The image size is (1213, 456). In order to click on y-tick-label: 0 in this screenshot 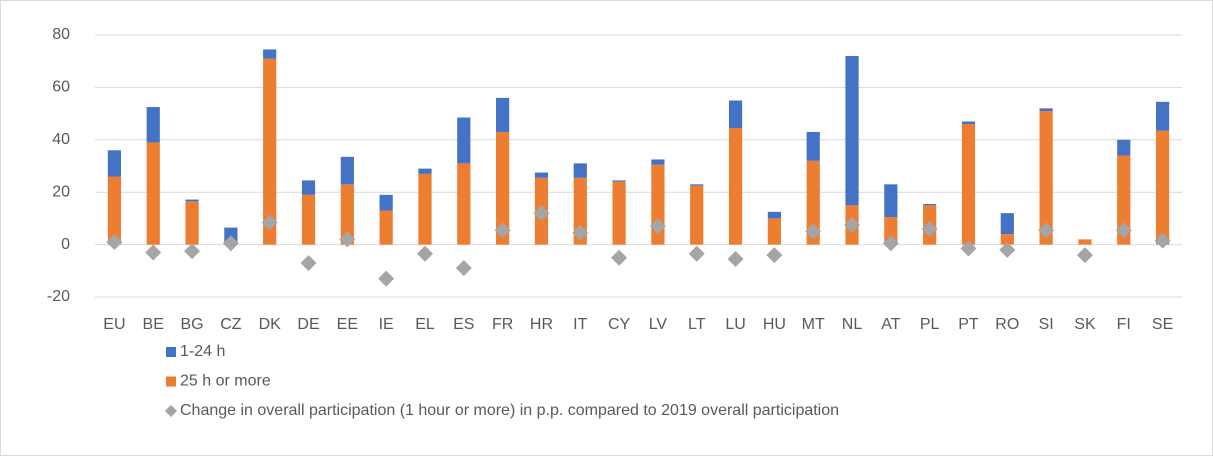, I will do `click(65, 244)`.